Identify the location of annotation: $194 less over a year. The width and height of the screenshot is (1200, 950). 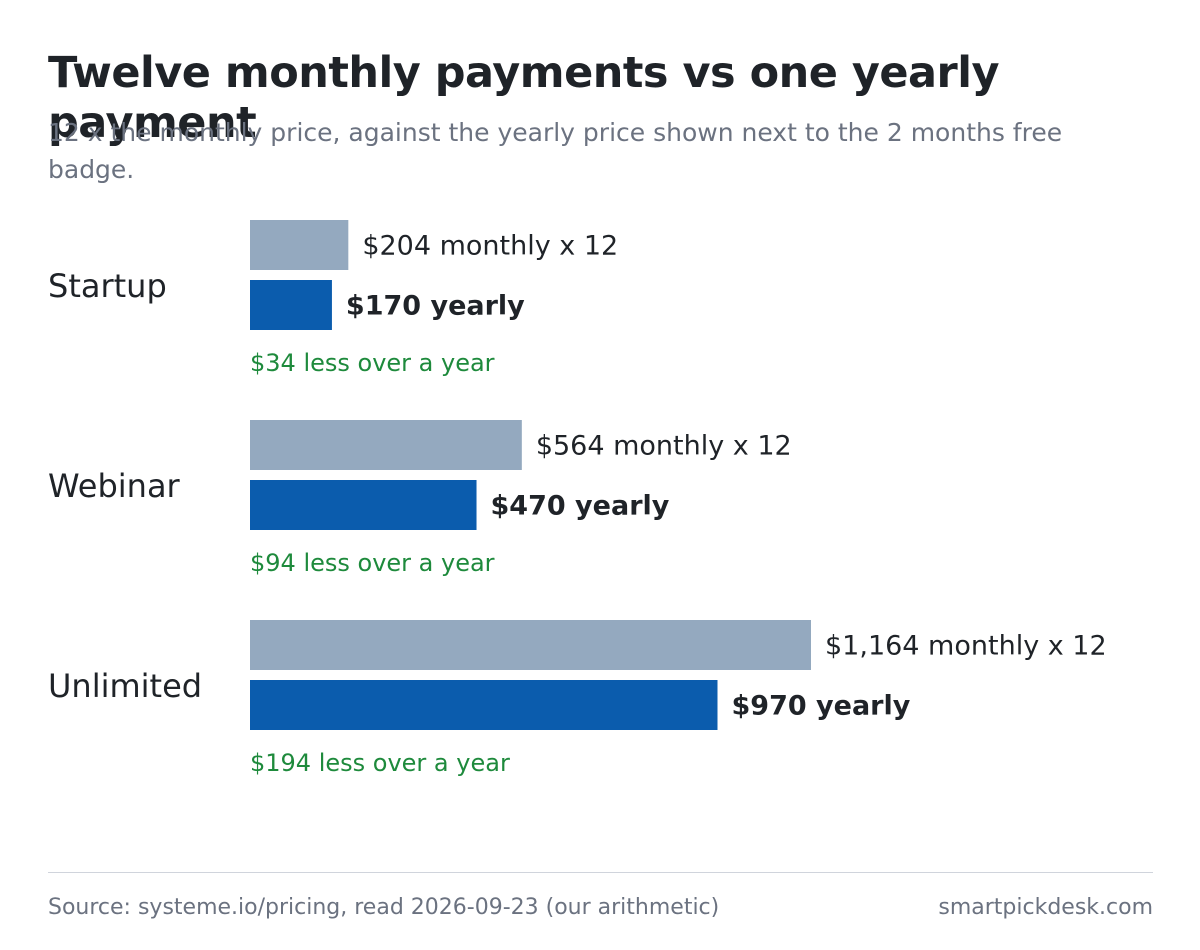
(380, 763).